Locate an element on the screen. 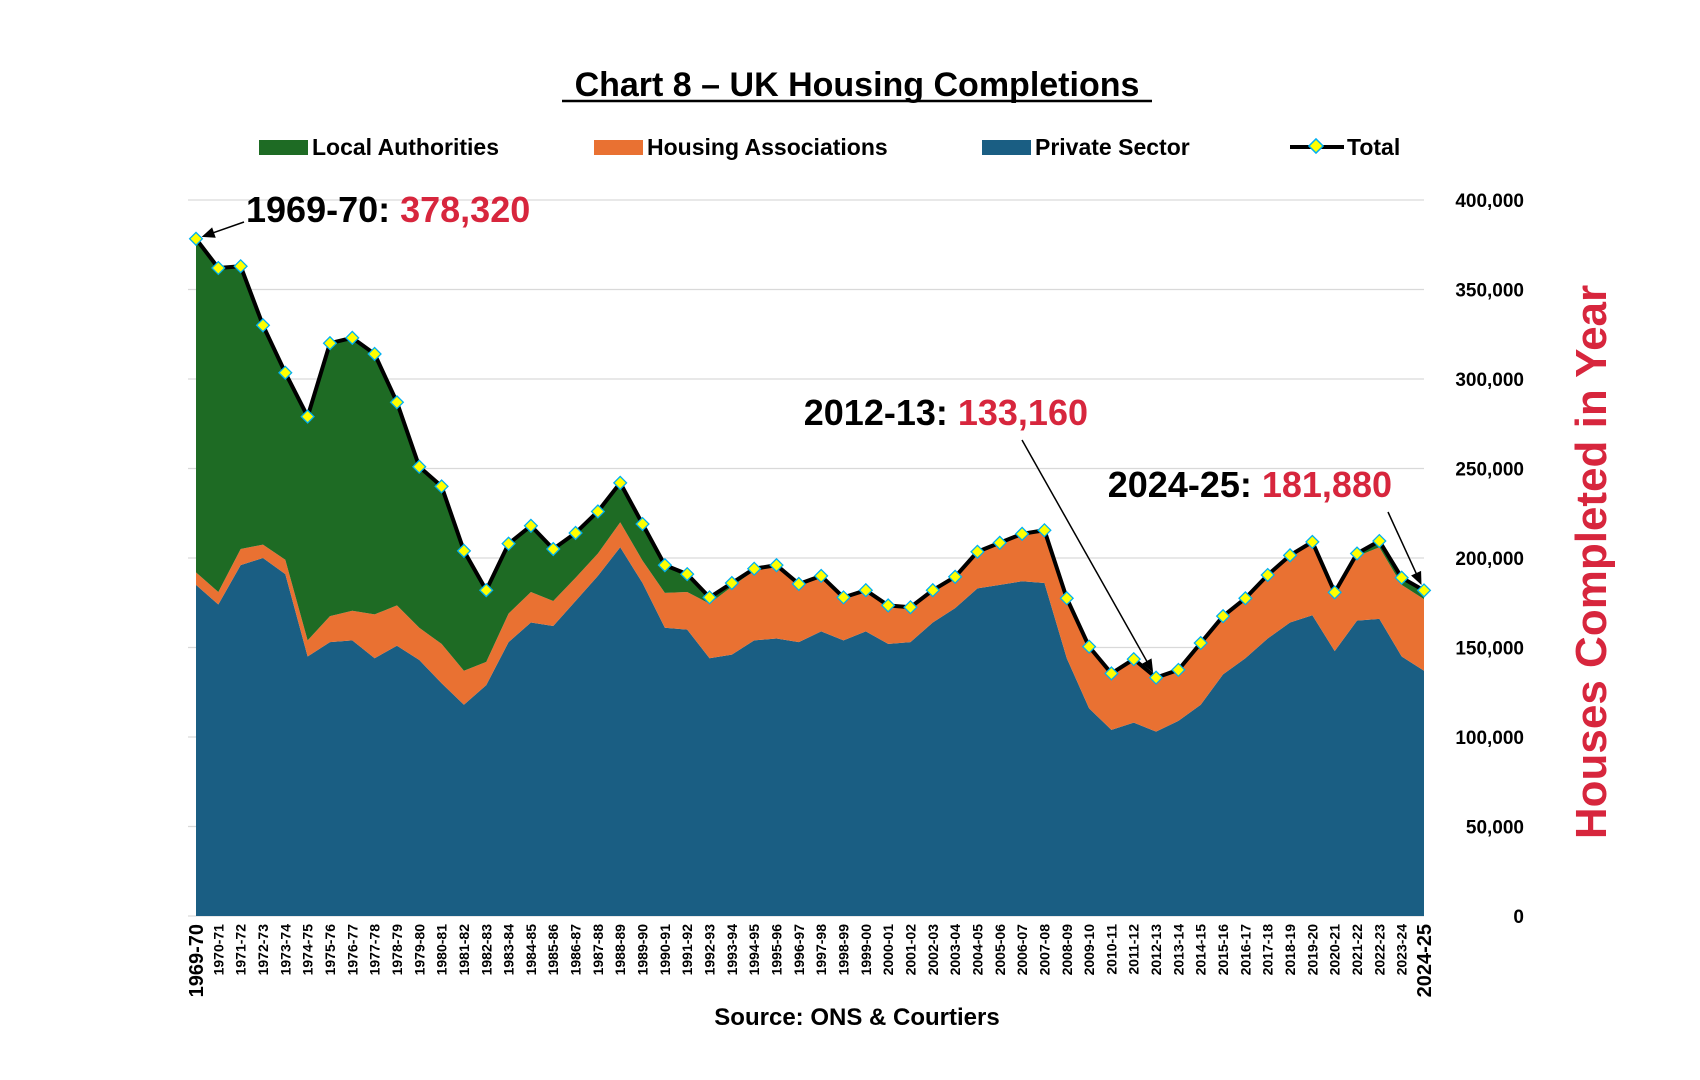  x-tick-label: 2002-03 is located at coordinates (933, 950).